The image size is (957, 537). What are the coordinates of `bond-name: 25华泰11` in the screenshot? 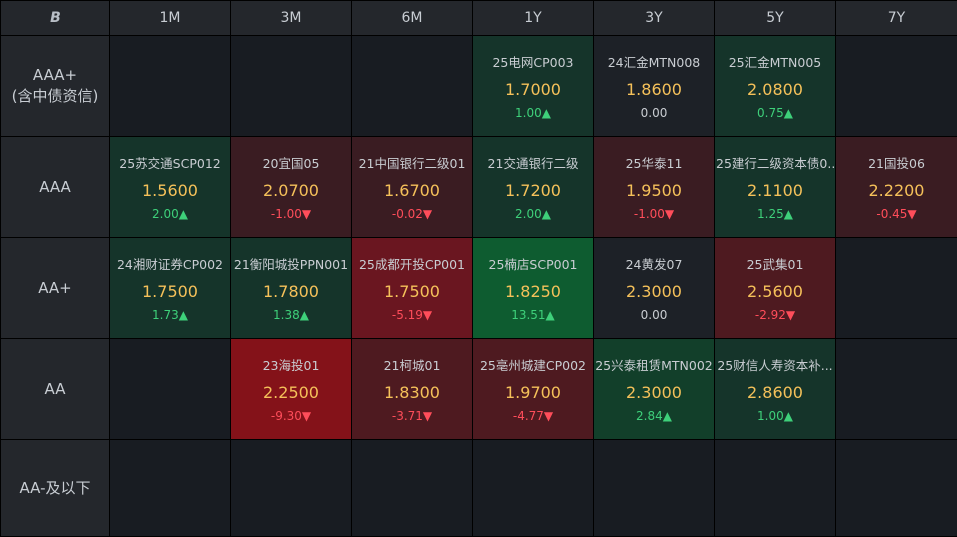 It's located at (654, 163).